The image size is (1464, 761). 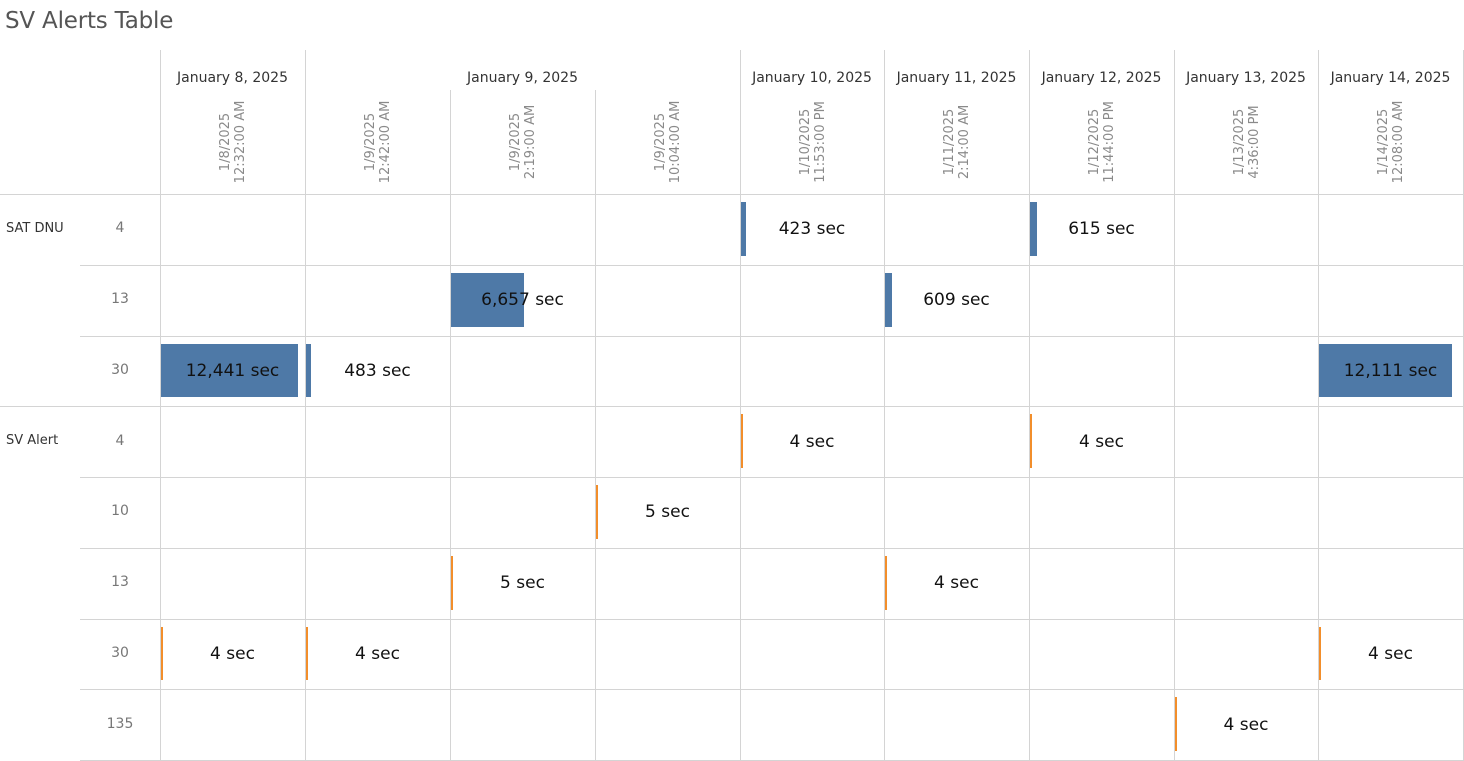 What do you see at coordinates (1390, 78) in the screenshot?
I see `date-header: January 14, 2025` at bounding box center [1390, 78].